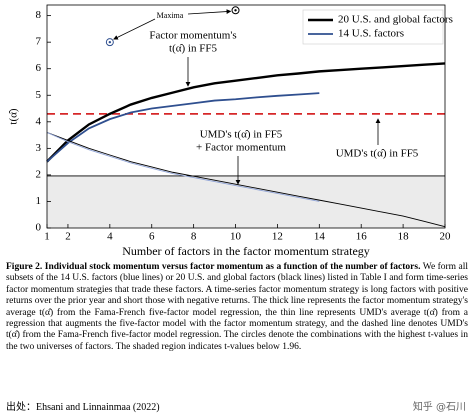 This screenshot has width=474, height=415. What do you see at coordinates (192, 36) in the screenshot?
I see `annotation: Factor momentum's` at bounding box center [192, 36].